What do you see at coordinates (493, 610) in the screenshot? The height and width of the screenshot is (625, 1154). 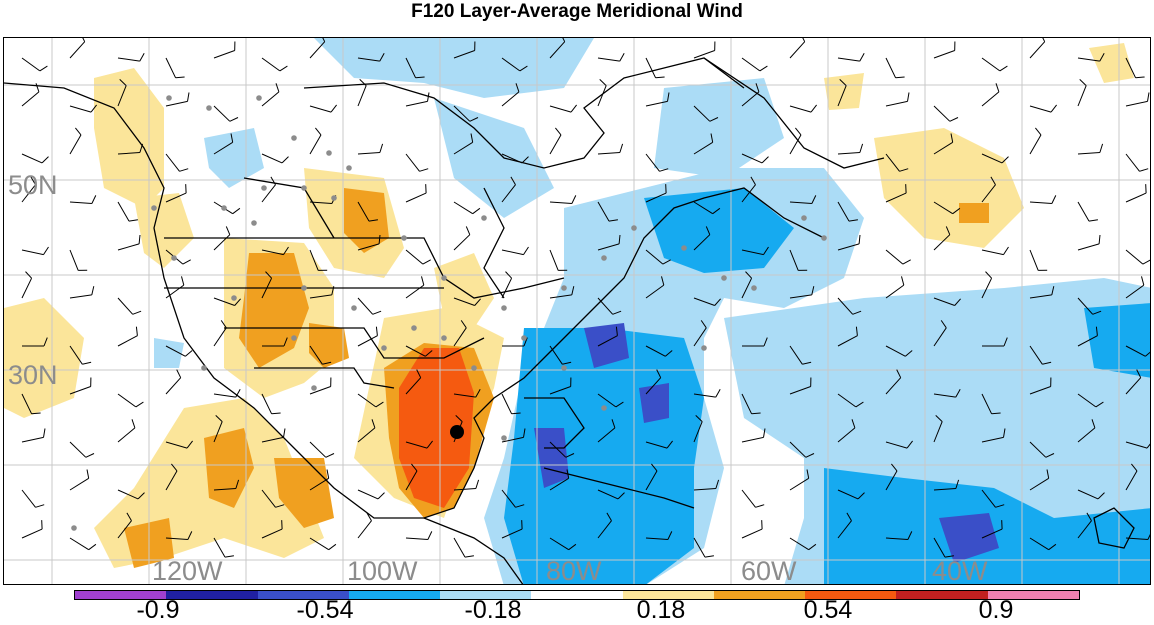 I see `colorbar-label: -0.18` at bounding box center [493, 610].